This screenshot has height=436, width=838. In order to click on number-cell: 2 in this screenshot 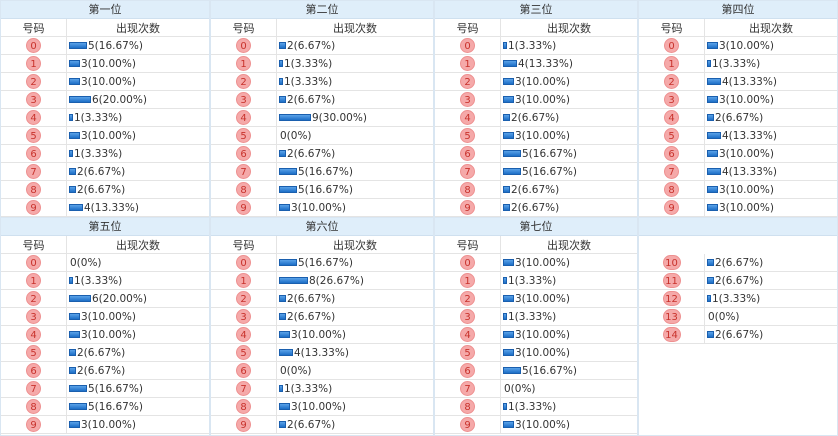, I will do `click(468, 81)`.